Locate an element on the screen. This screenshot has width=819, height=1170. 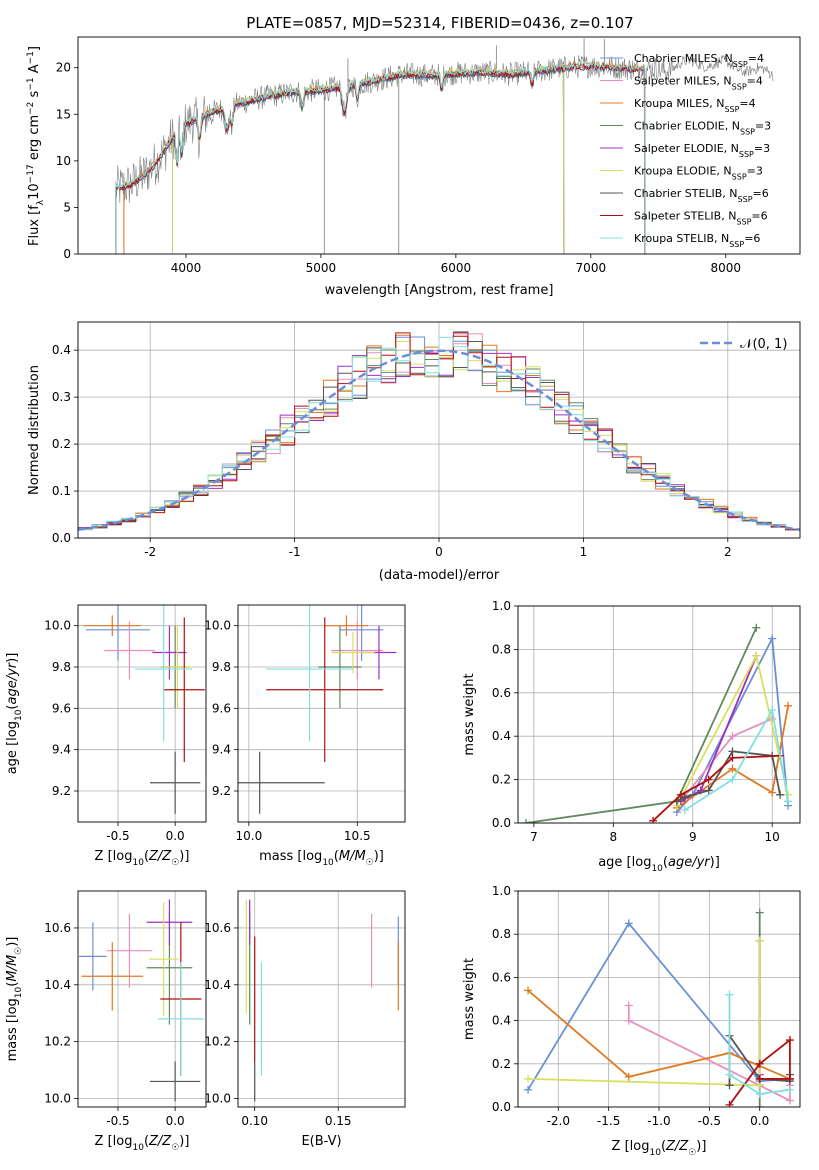
x-tick-label: 7000 is located at coordinates (591, 268).